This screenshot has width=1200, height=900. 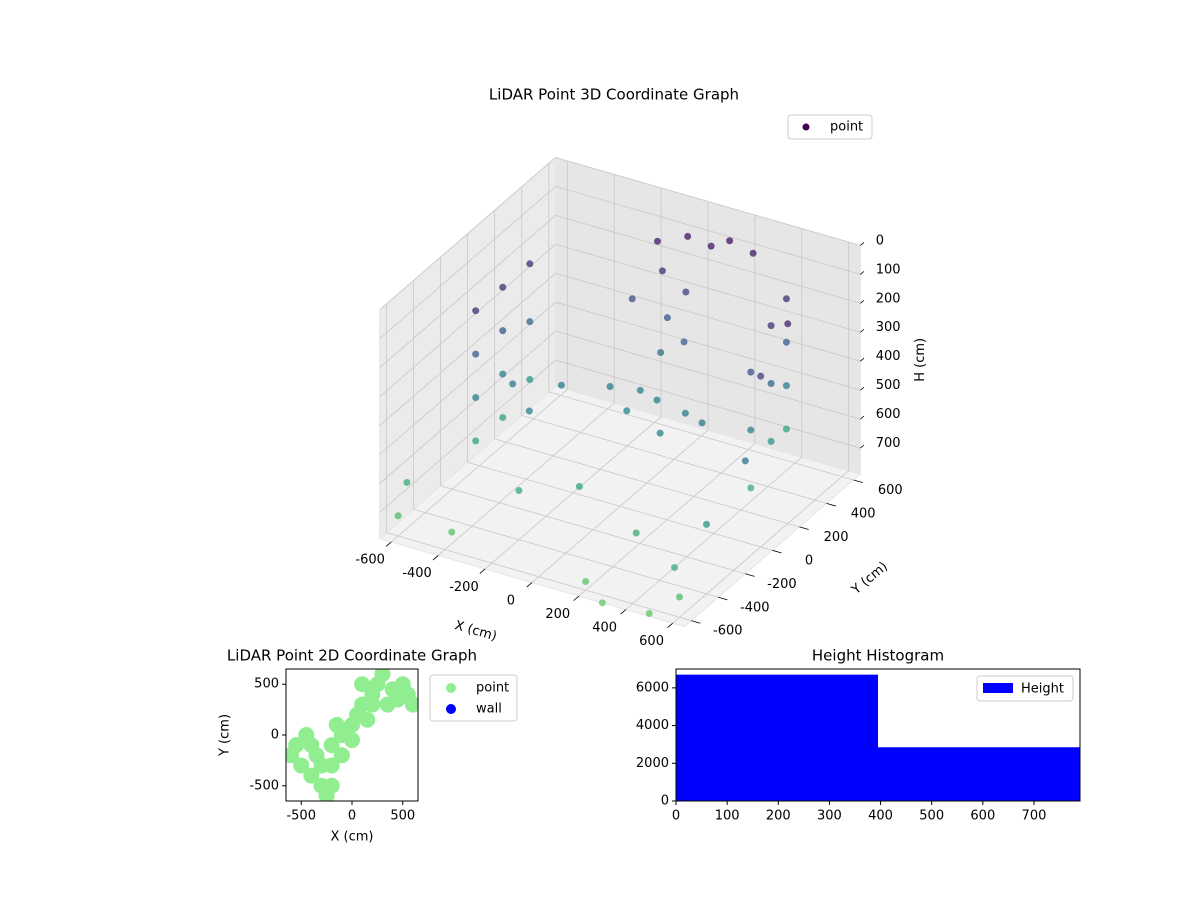 I want to click on y-tick-label: 600, so click(x=890, y=490).